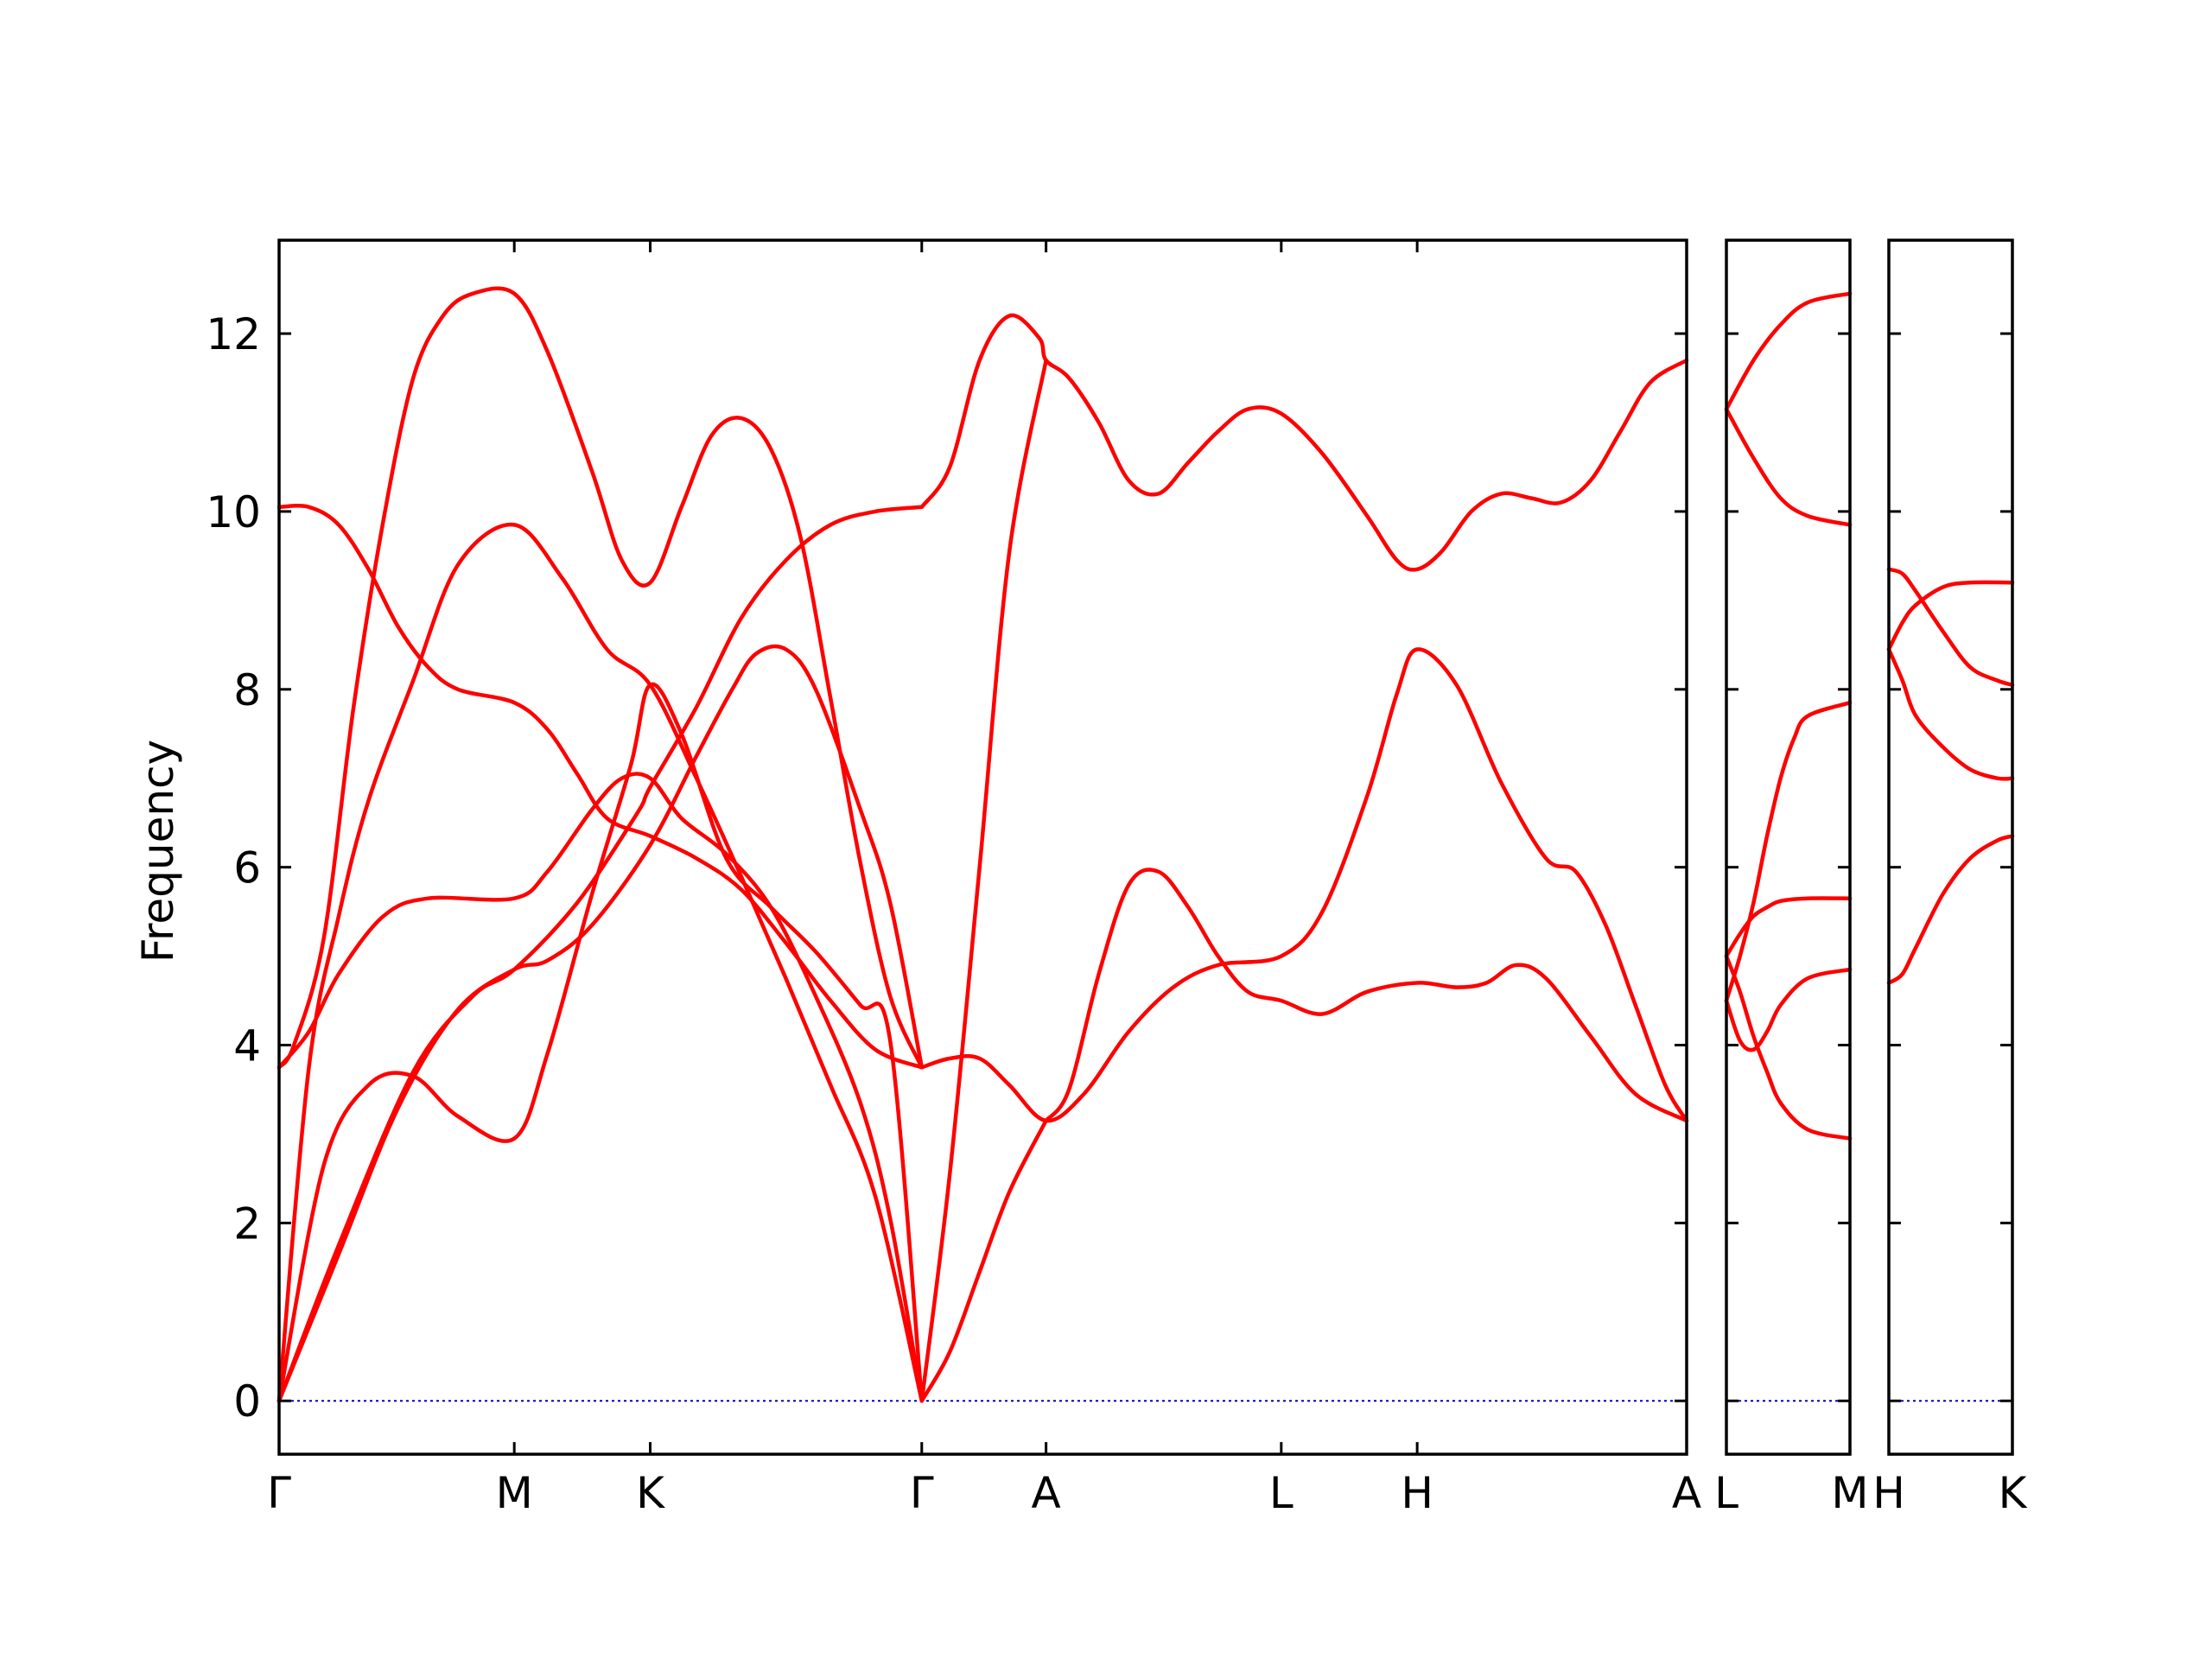 This screenshot has width=2212, height=1659. What do you see at coordinates (247, 868) in the screenshot?
I see `y-tick-label: 6` at bounding box center [247, 868].